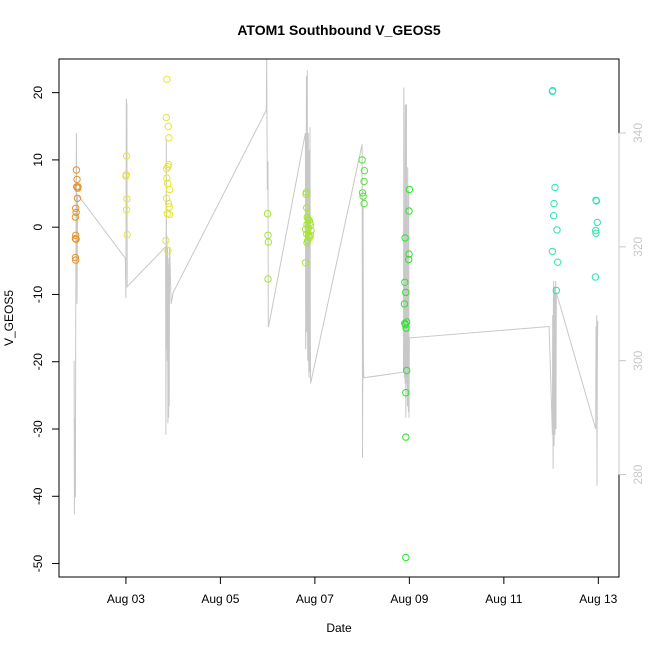 The image size is (650, 650). I want to click on y-tick-label-4: -20, so click(38, 362).